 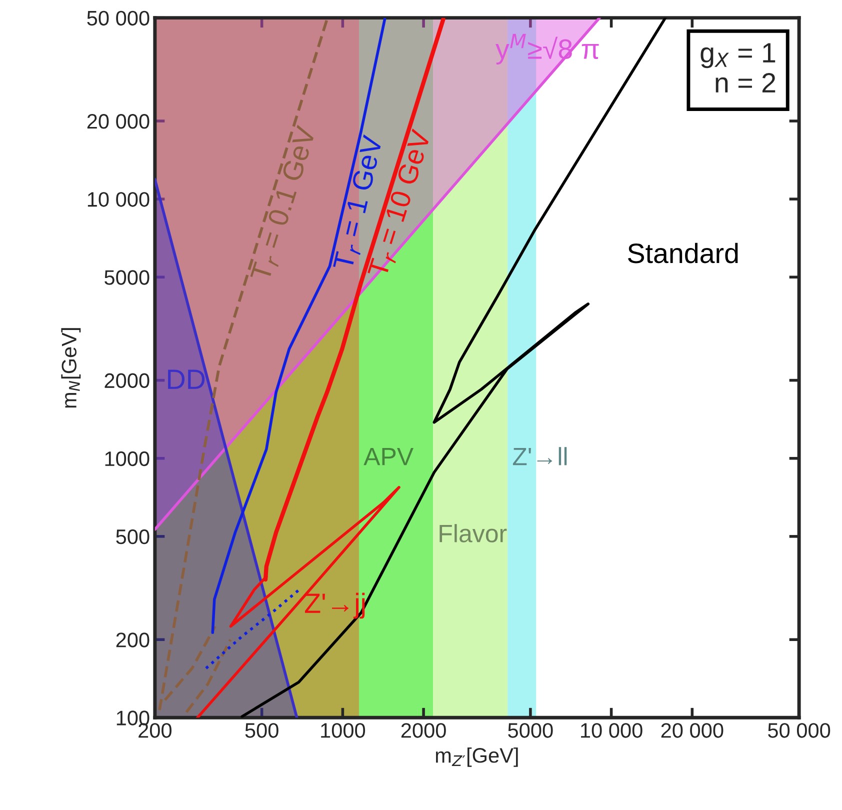 What do you see at coordinates (738, 67) in the screenshot?
I see `annotation: g$_{X}$ = 1 n = 2` at bounding box center [738, 67].